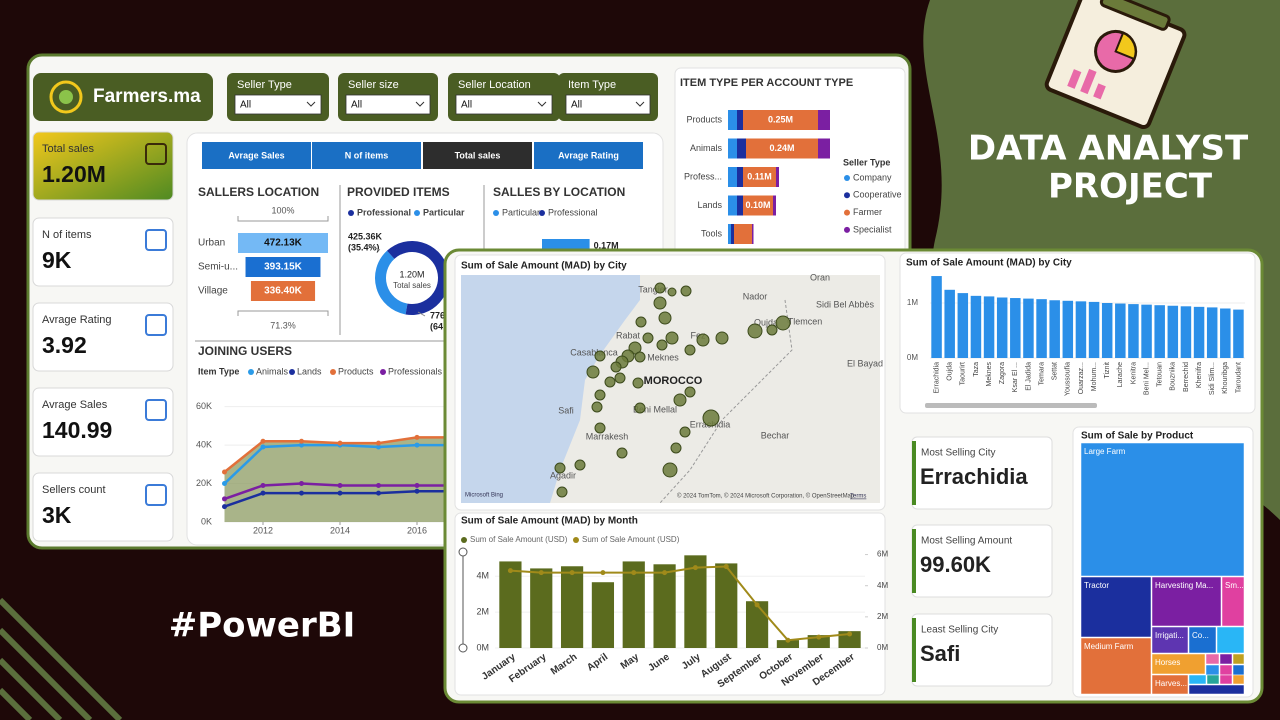 This screenshot has height=720, width=1280. What do you see at coordinates (74, 490) in the screenshot?
I see `kpi-label: Sellers count` at bounding box center [74, 490].